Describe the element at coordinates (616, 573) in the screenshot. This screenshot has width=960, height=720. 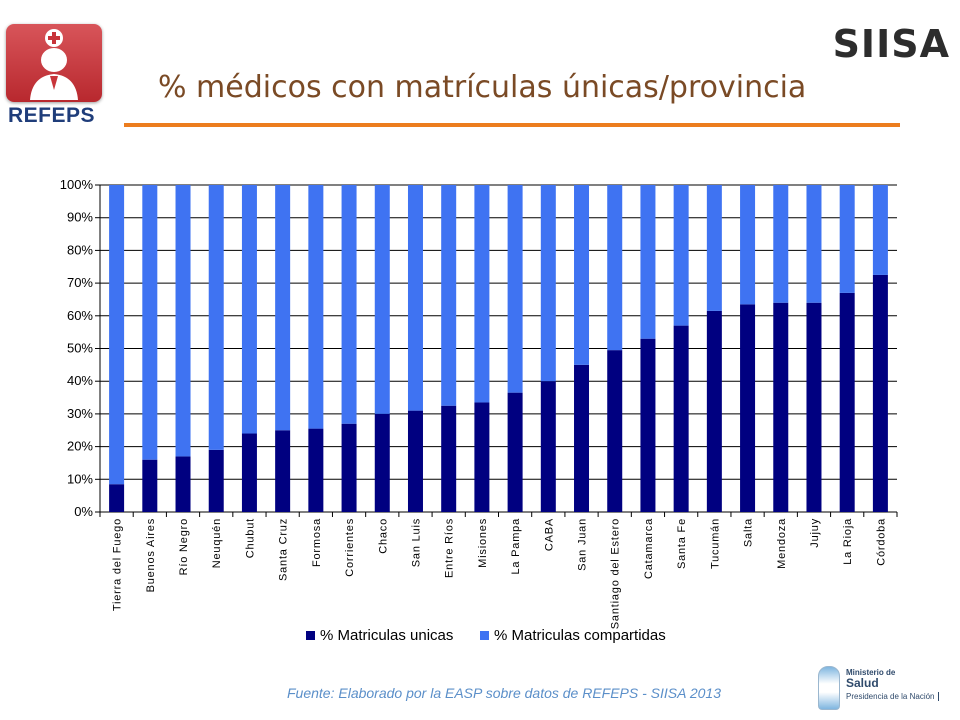
I see `x-tick-label: Santiago del Estero` at that location.